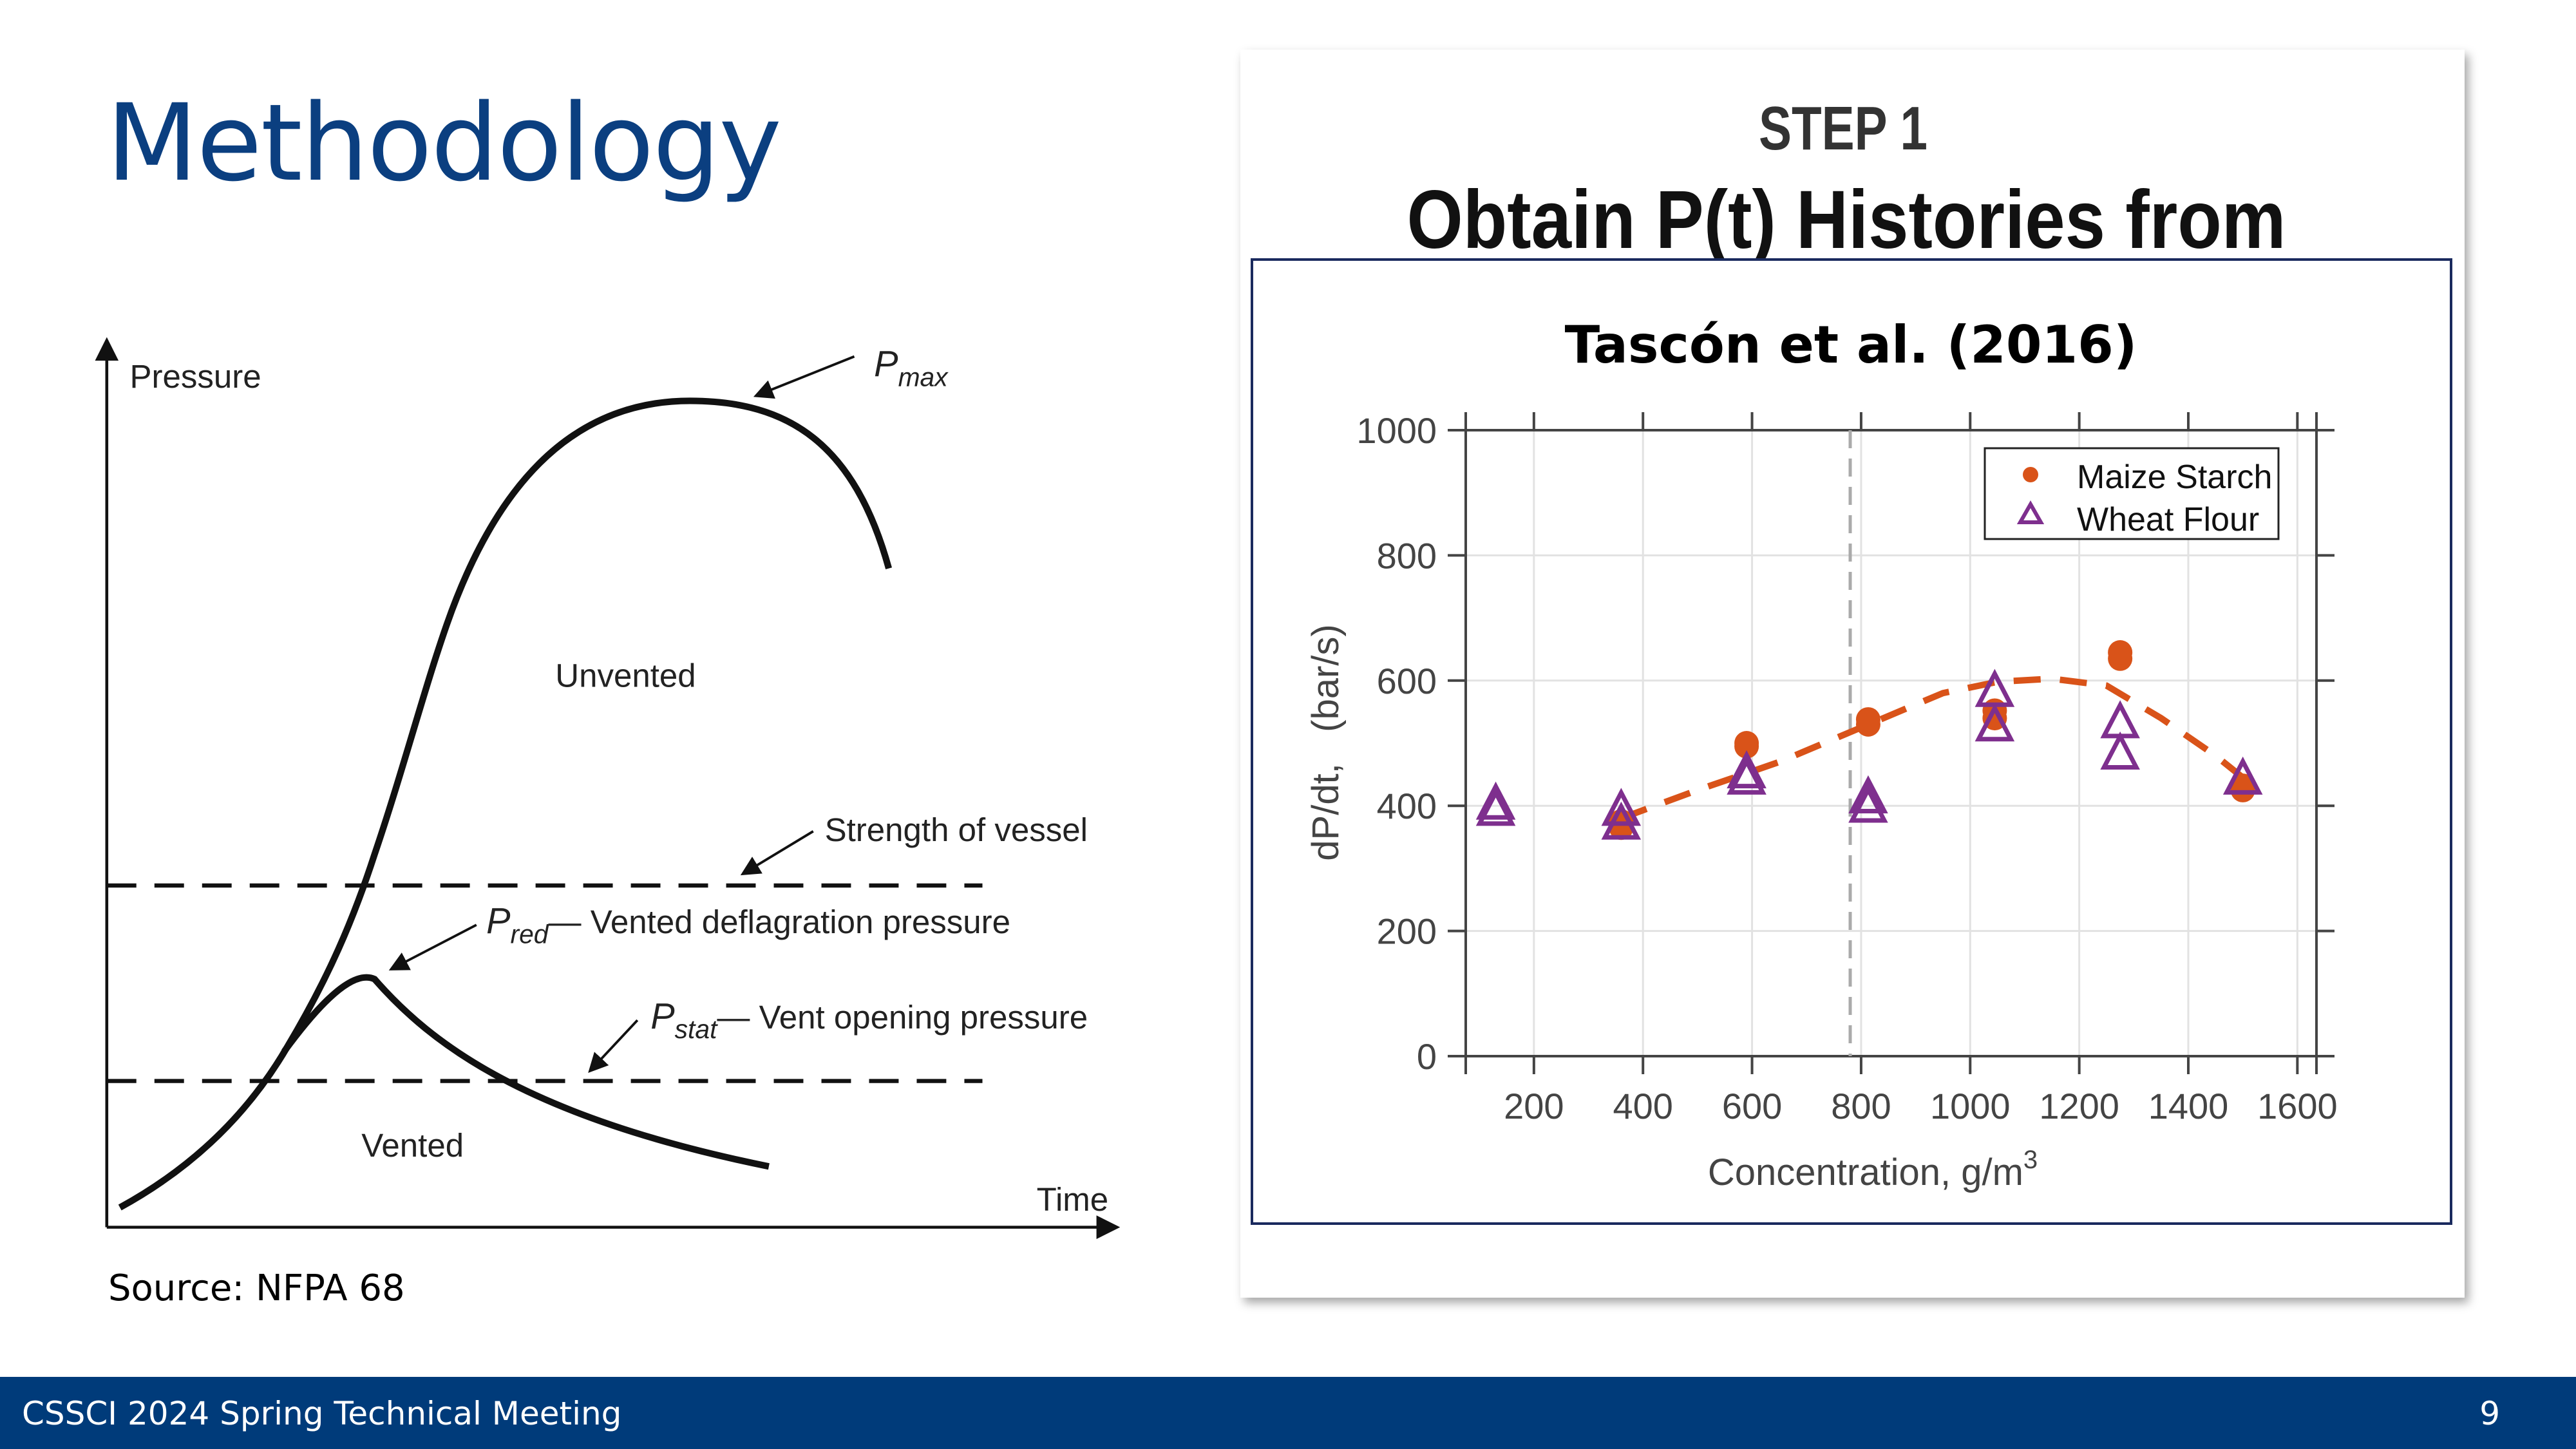 This screenshot has height=1449, width=2576. What do you see at coordinates (1427, 1057) in the screenshot?
I see `y-tick-label: 0` at bounding box center [1427, 1057].